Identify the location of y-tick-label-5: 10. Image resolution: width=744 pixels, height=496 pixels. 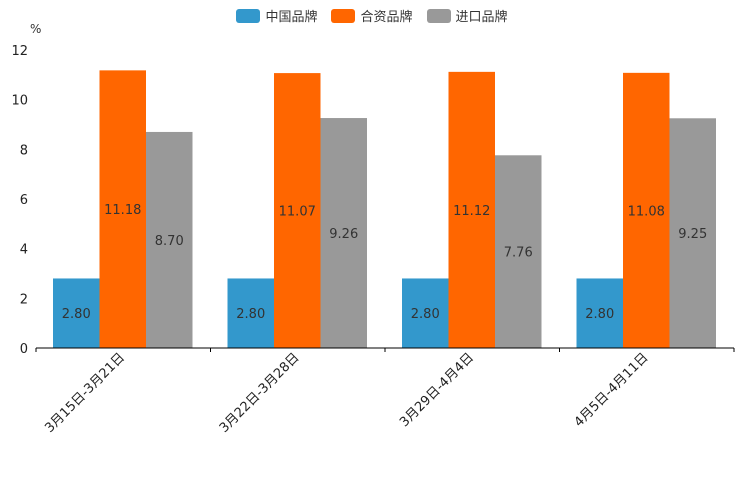
(19, 101).